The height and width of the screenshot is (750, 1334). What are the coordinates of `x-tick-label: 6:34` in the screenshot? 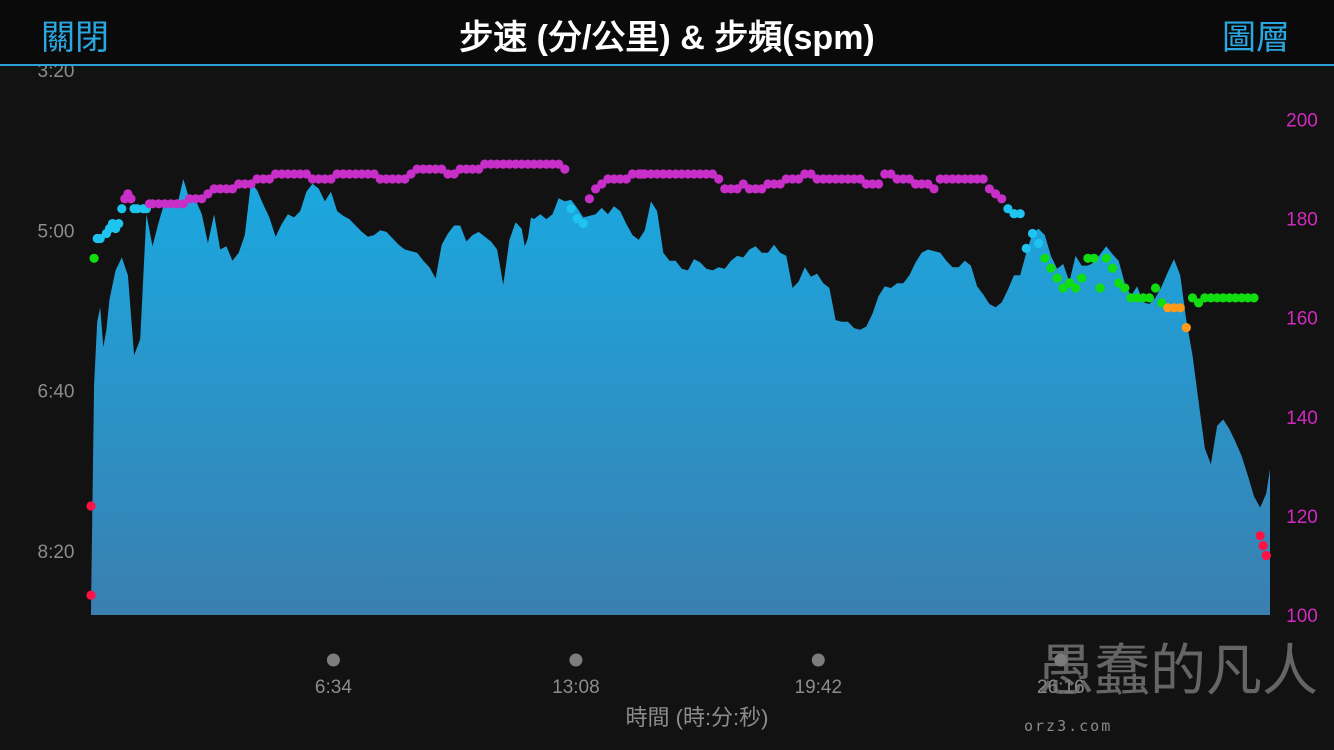 It's located at (333, 687).